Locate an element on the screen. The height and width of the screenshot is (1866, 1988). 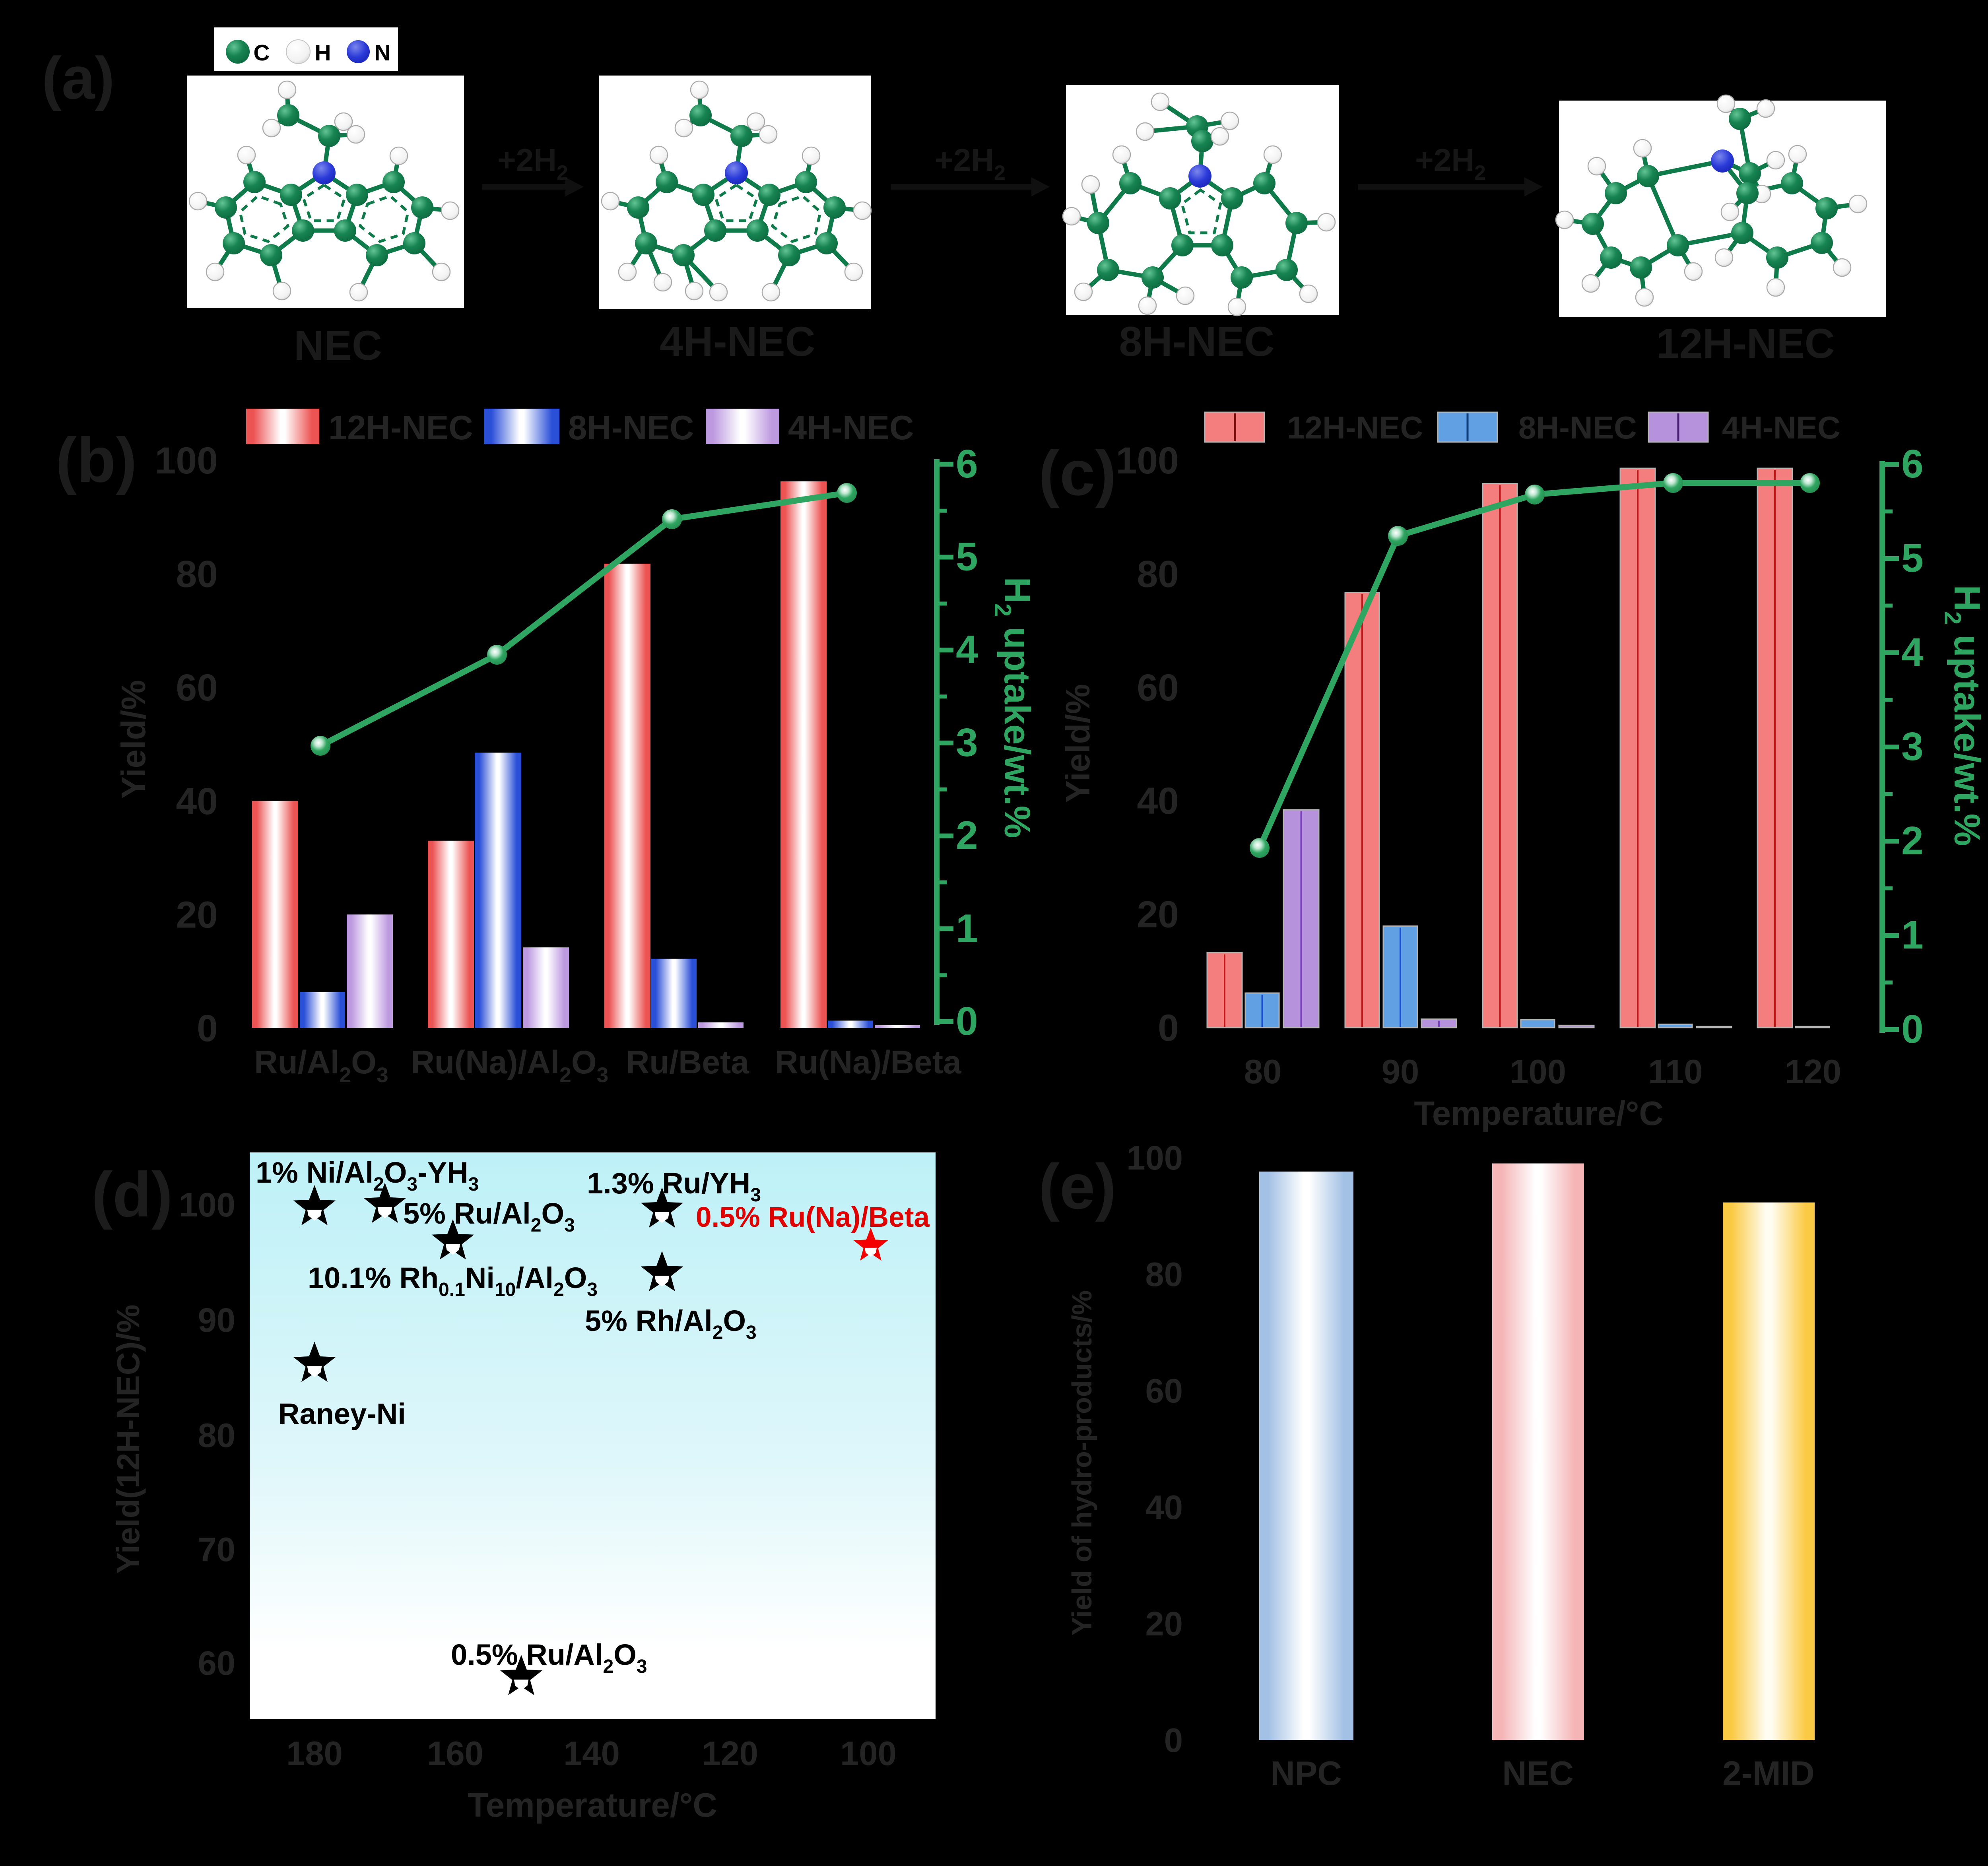
svg-text: 140 is located at coordinates (591, 1754).